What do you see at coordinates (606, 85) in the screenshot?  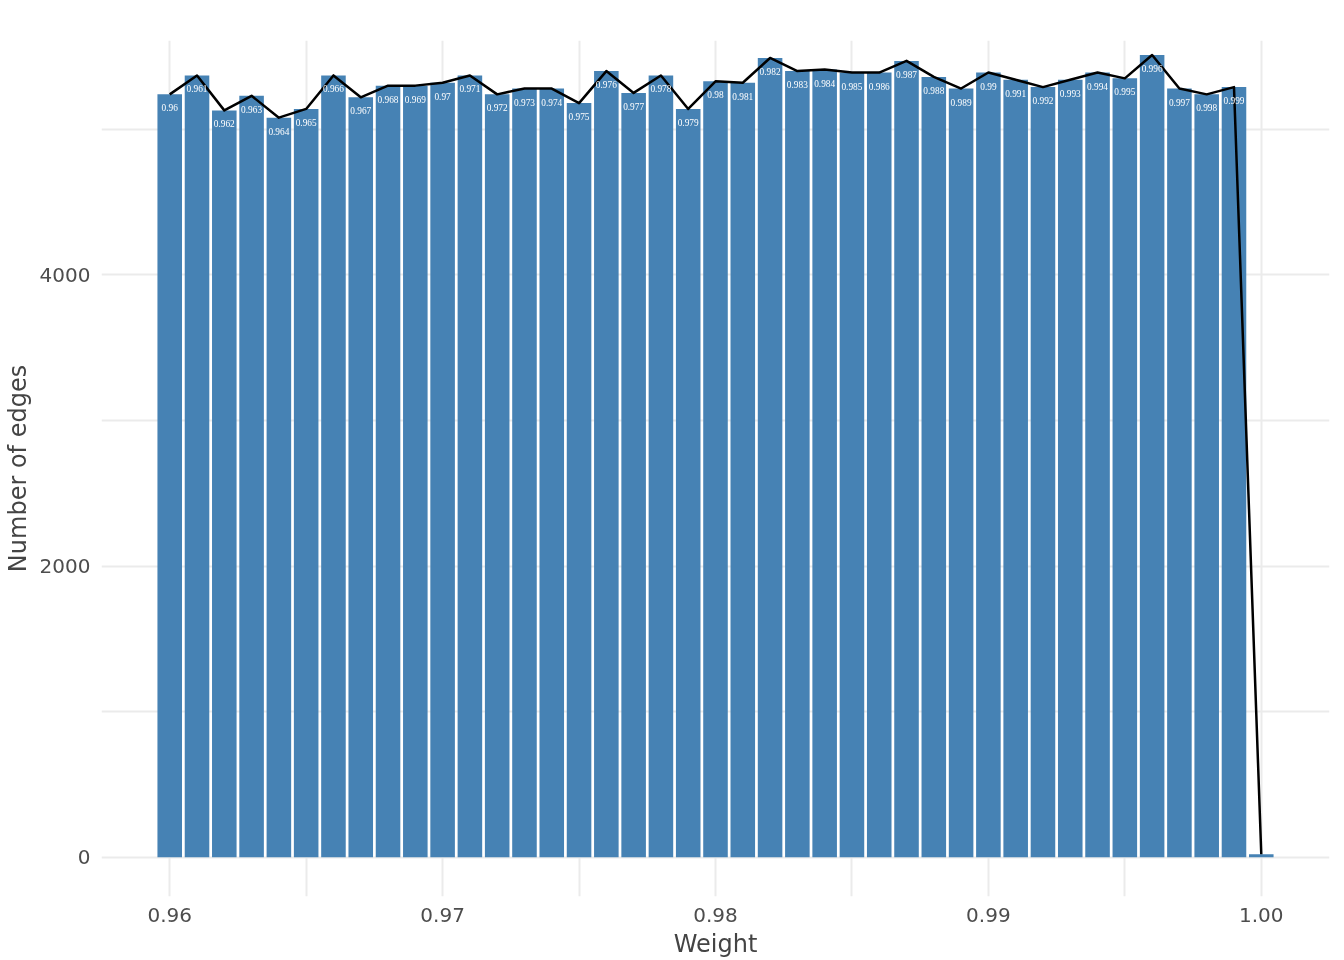 I see `annotation: 0.976` at bounding box center [606, 85].